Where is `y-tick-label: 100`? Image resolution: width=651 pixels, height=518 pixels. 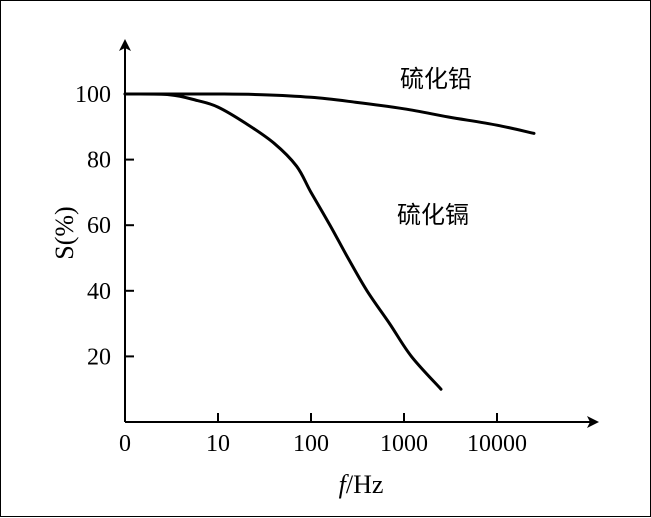 y-tick-label: 100 is located at coordinates (93, 95).